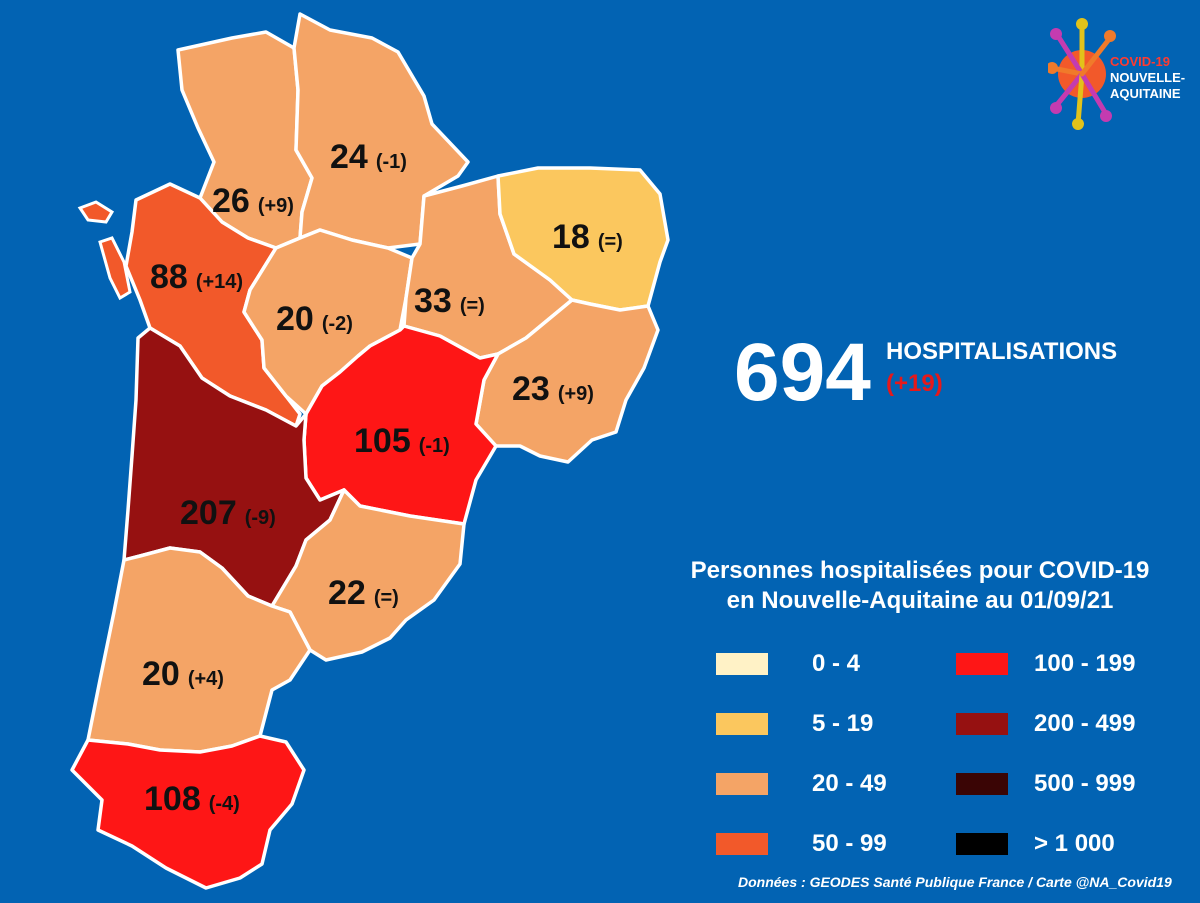 Image resolution: width=1200 pixels, height=903 pixels. What do you see at coordinates (1140, 61) in the screenshot?
I see `logo-line1: COVID-19` at bounding box center [1140, 61].